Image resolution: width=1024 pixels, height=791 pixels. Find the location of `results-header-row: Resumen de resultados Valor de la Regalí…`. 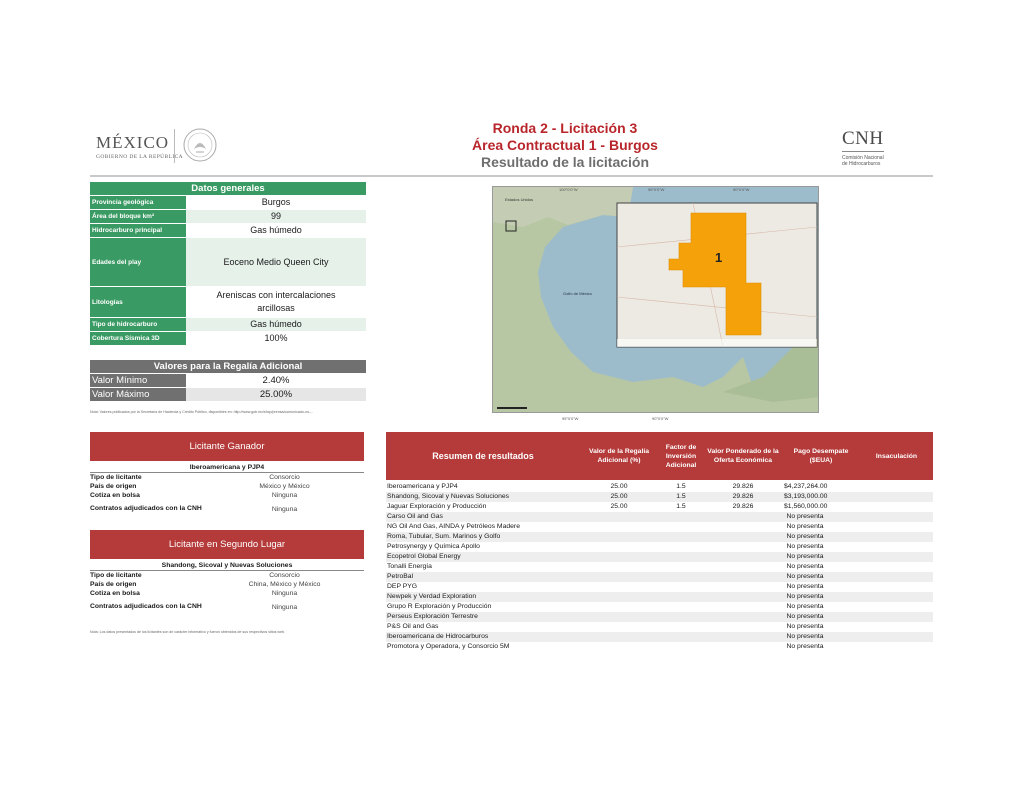

results-header-row: Resumen de resultados Valor de la Regalí… is located at coordinates (659, 456).